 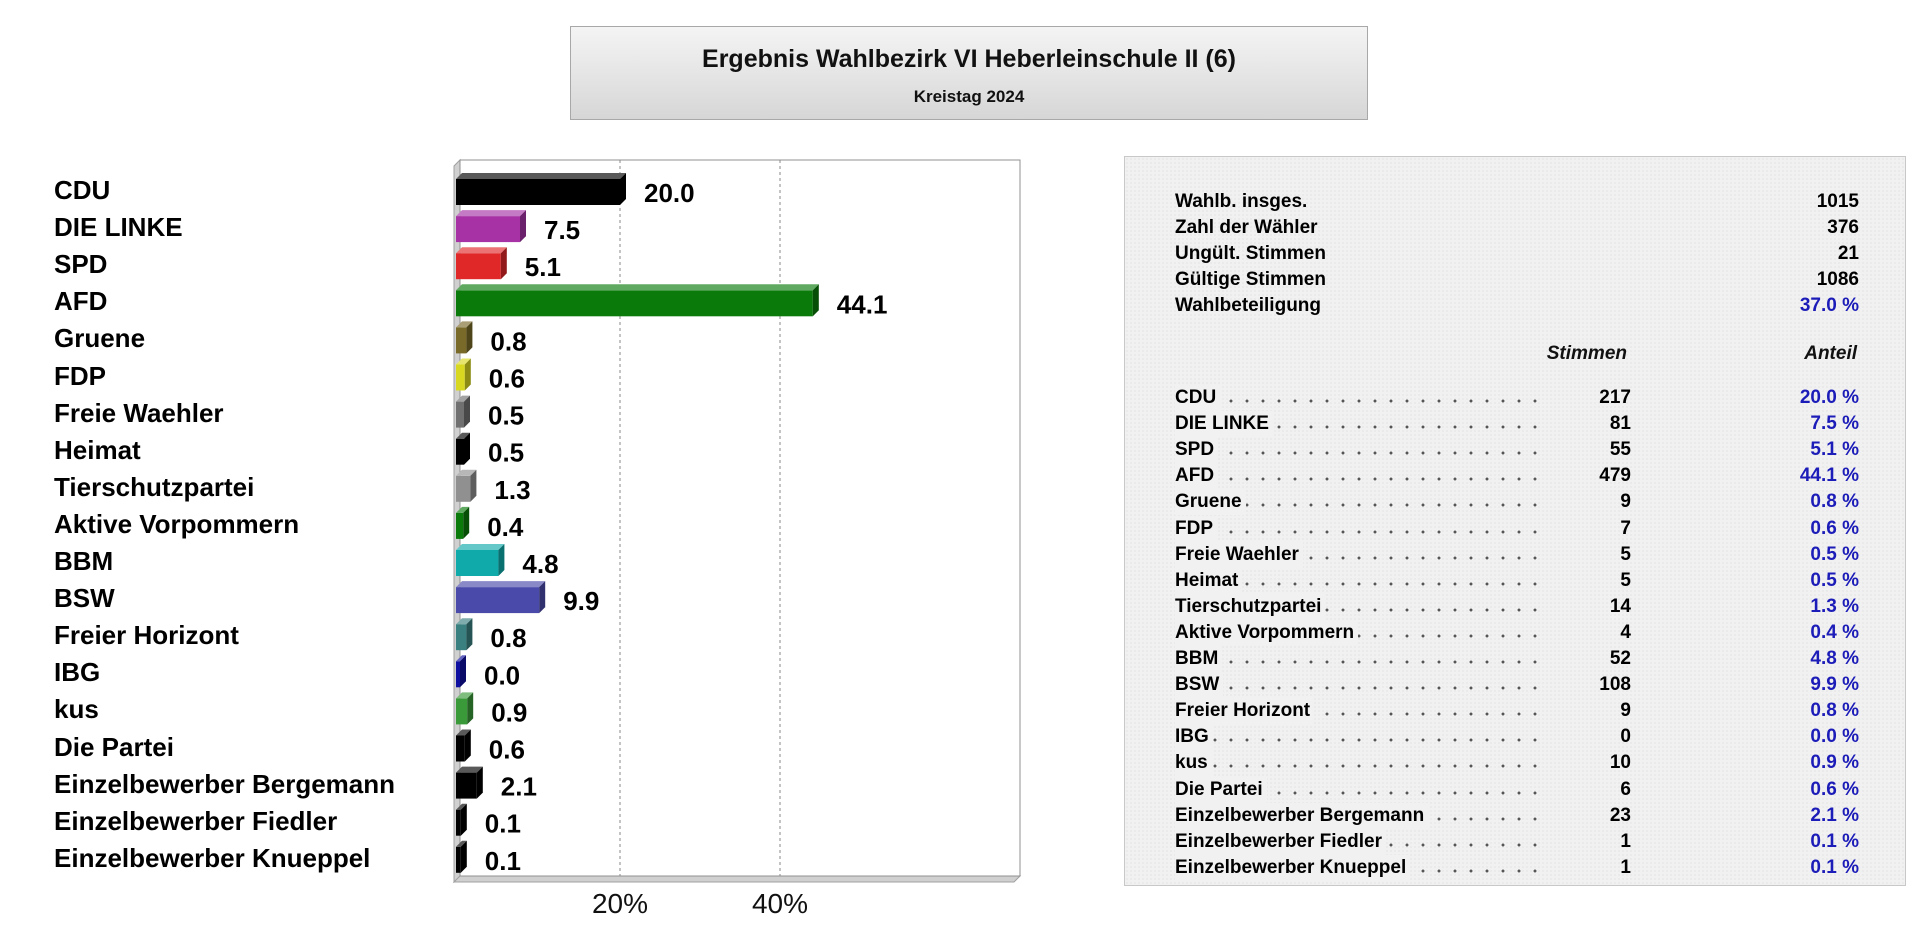 I want to click on category-label-fdp: FDP, so click(x=80, y=375).